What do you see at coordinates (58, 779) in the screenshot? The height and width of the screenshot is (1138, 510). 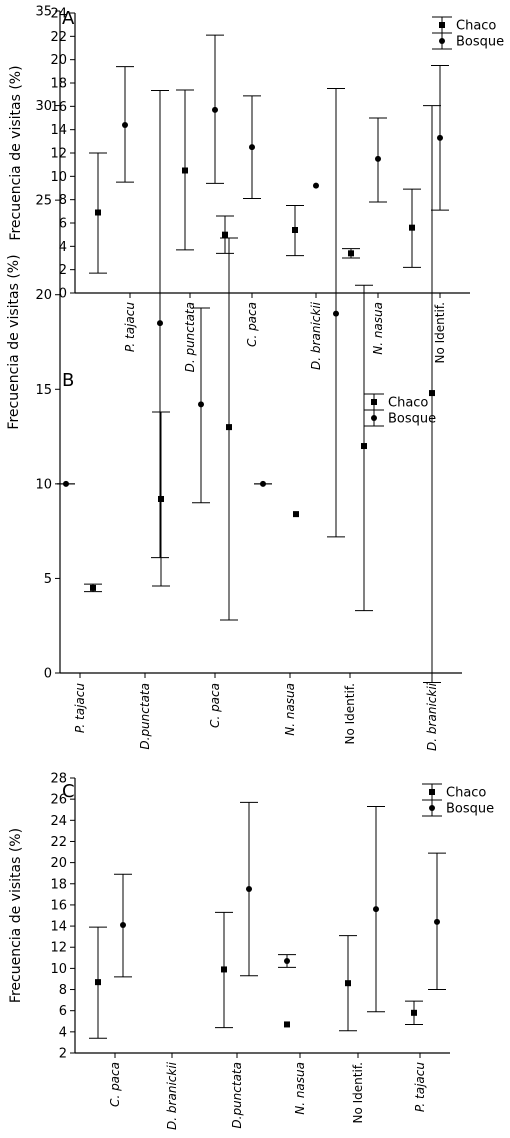 I see `y-tick-label: 28` at bounding box center [58, 779].